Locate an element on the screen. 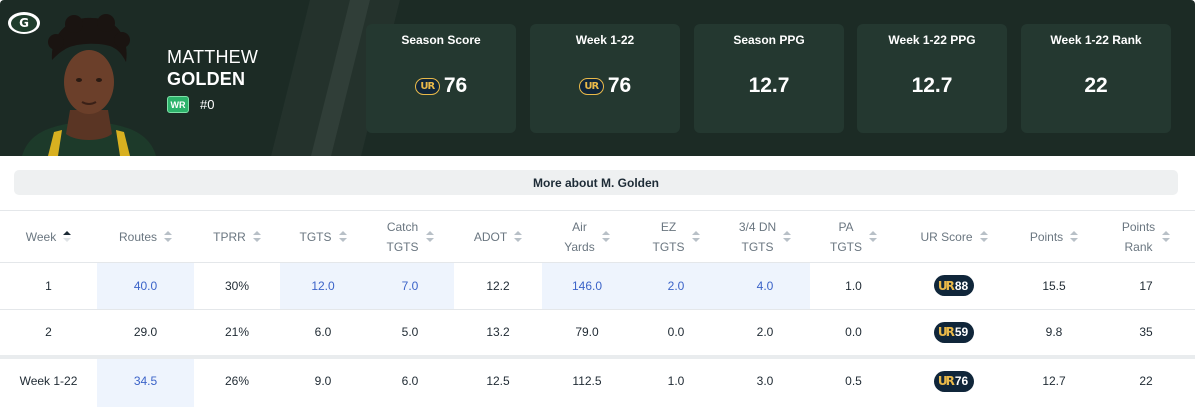  stat-card-week-ppg: Week 1-22 PPG 12.7 is located at coordinates (932, 78).